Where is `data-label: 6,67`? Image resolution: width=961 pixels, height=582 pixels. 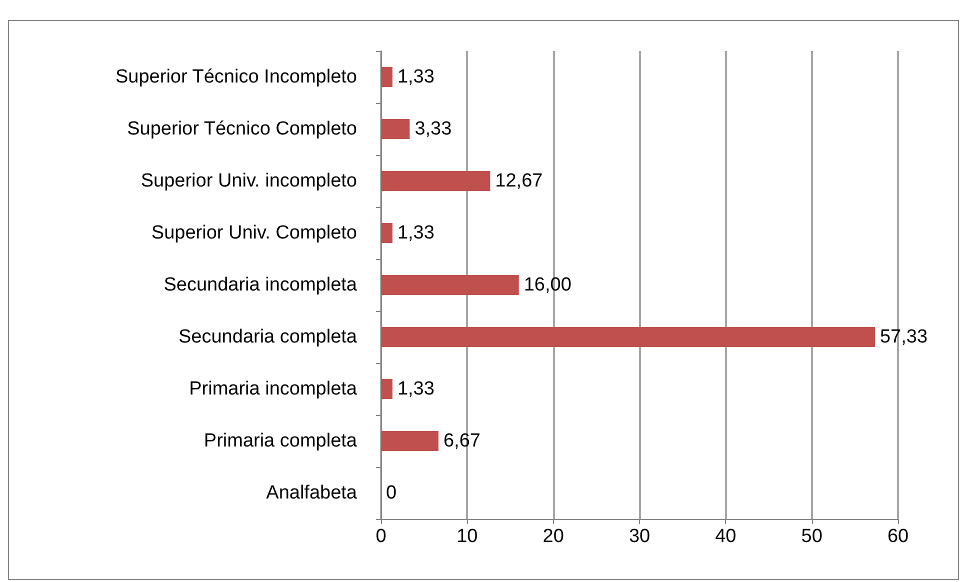
data-label: 6,67 is located at coordinates (461, 441).